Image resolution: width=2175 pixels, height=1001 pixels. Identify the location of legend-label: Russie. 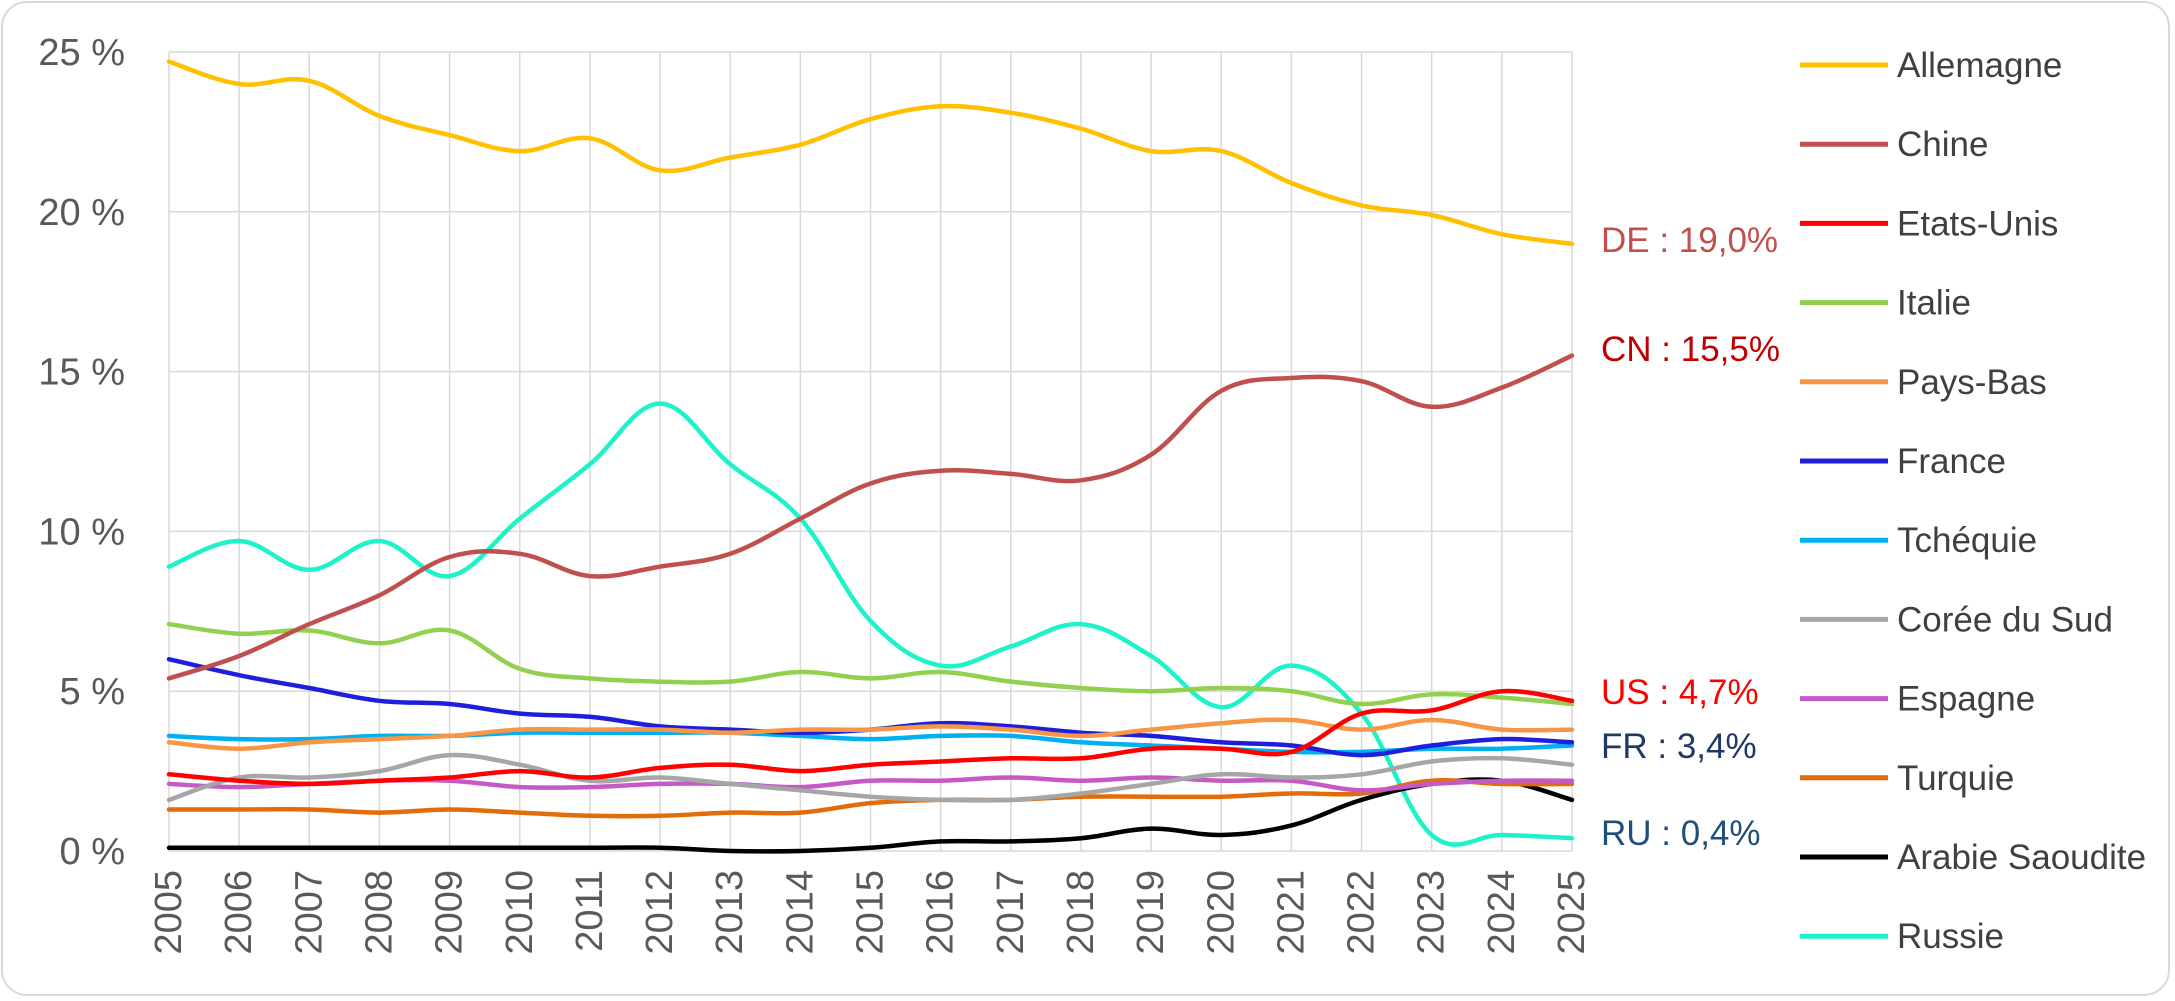
(1950, 936).